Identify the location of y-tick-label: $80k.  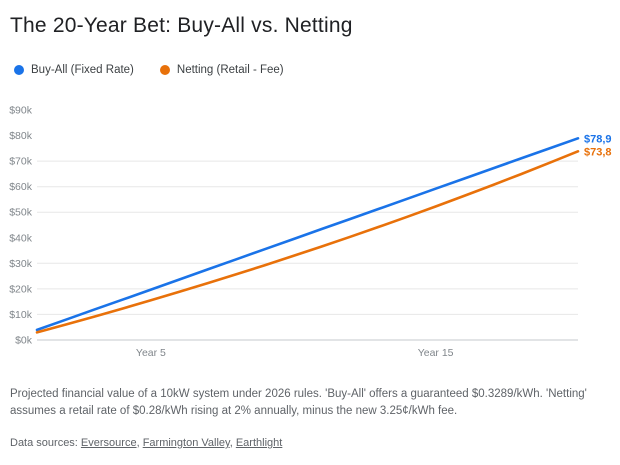
(21, 136).